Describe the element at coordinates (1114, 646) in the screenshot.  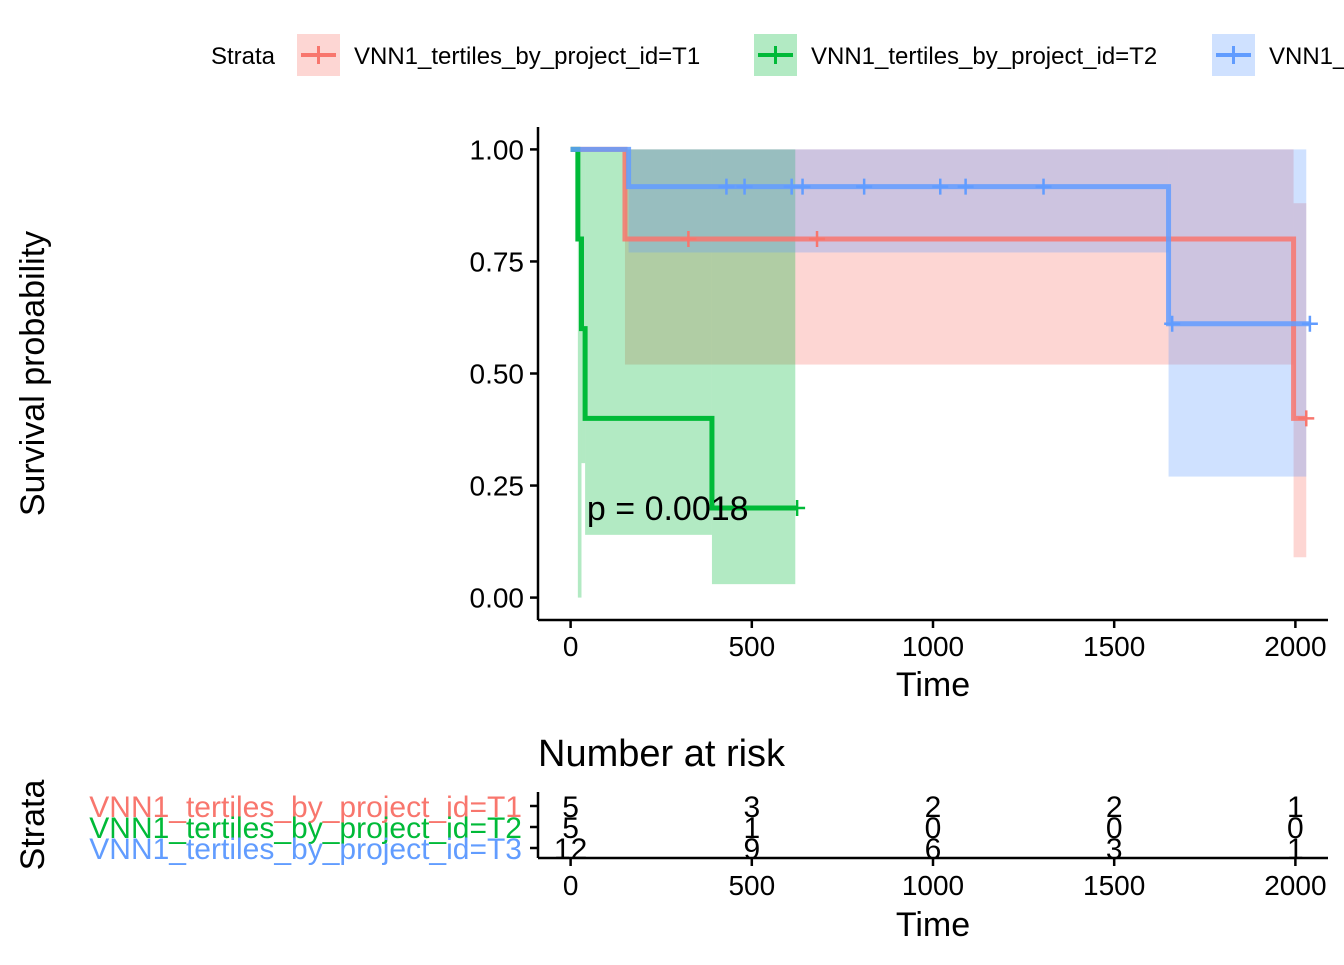
I see `x-tick-label: 1500` at that location.